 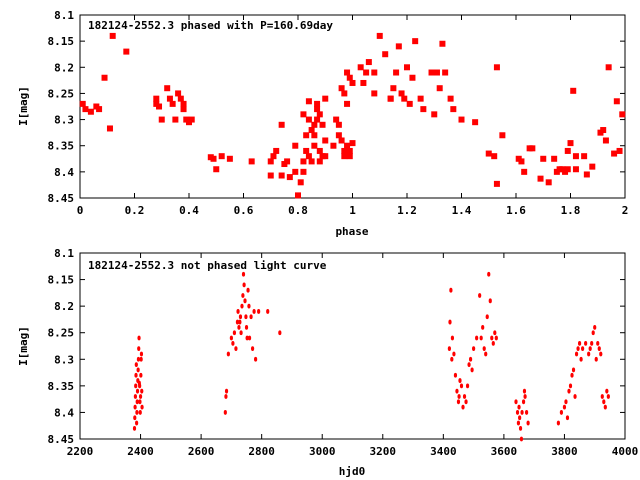 What do you see at coordinates (351, 231) in the screenshot?
I see `x-axis-label: phase` at bounding box center [351, 231].